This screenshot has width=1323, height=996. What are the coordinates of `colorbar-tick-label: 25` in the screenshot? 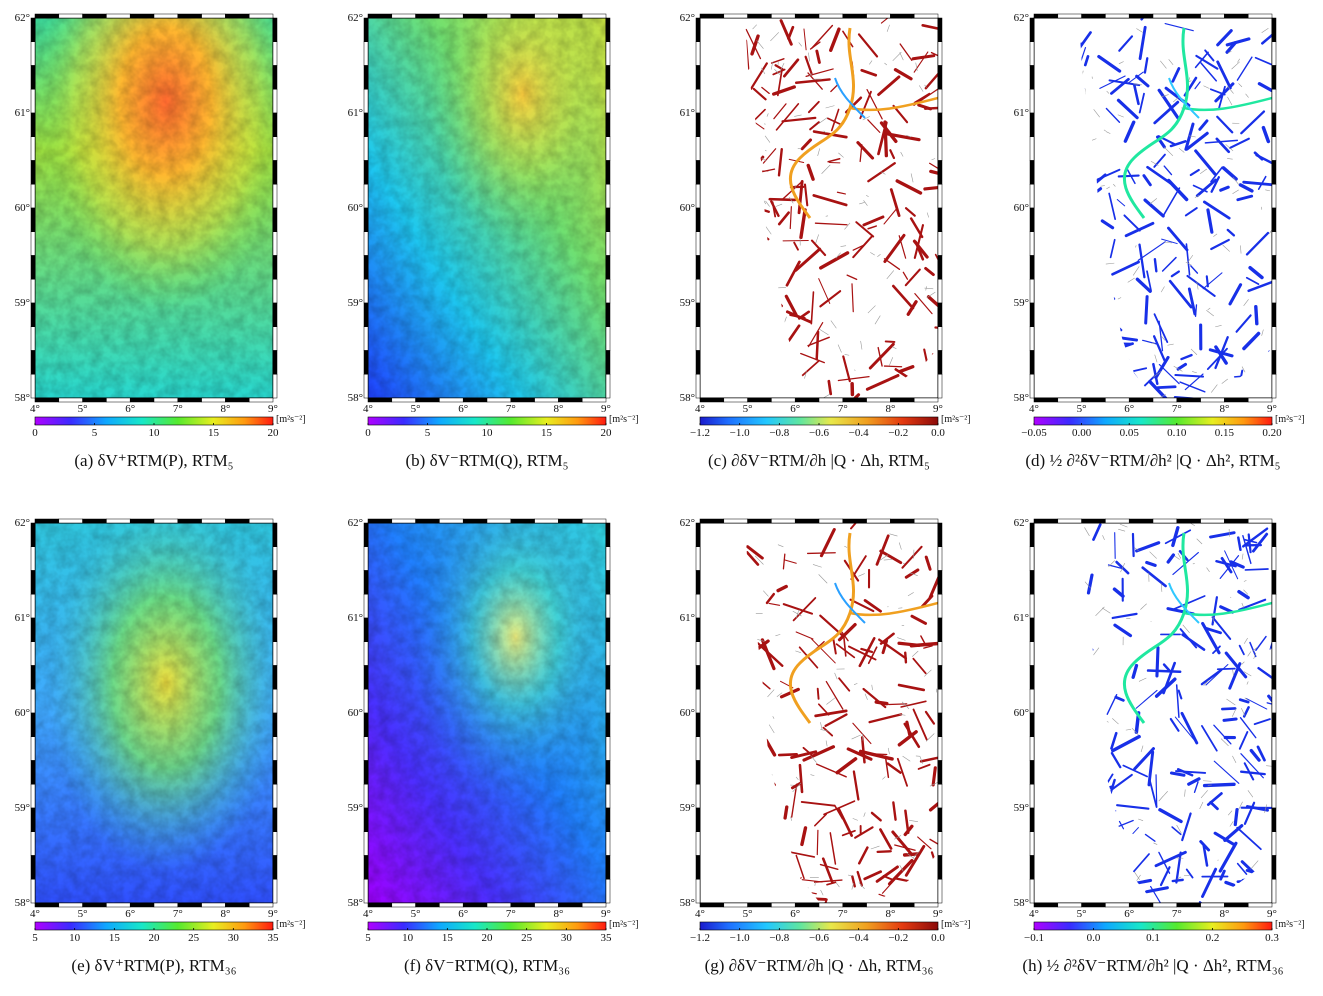 It's located at (527, 938).